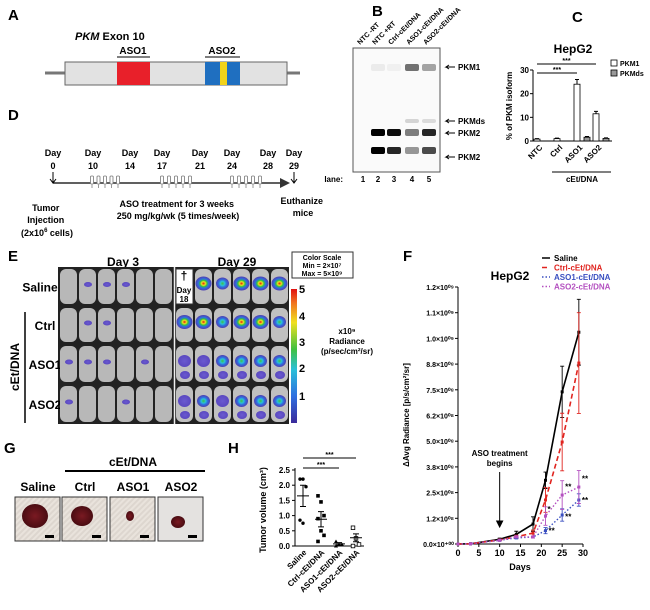  What do you see at coordinates (123, 262) in the screenshot?
I see `day3-header: Day 3` at bounding box center [123, 262].